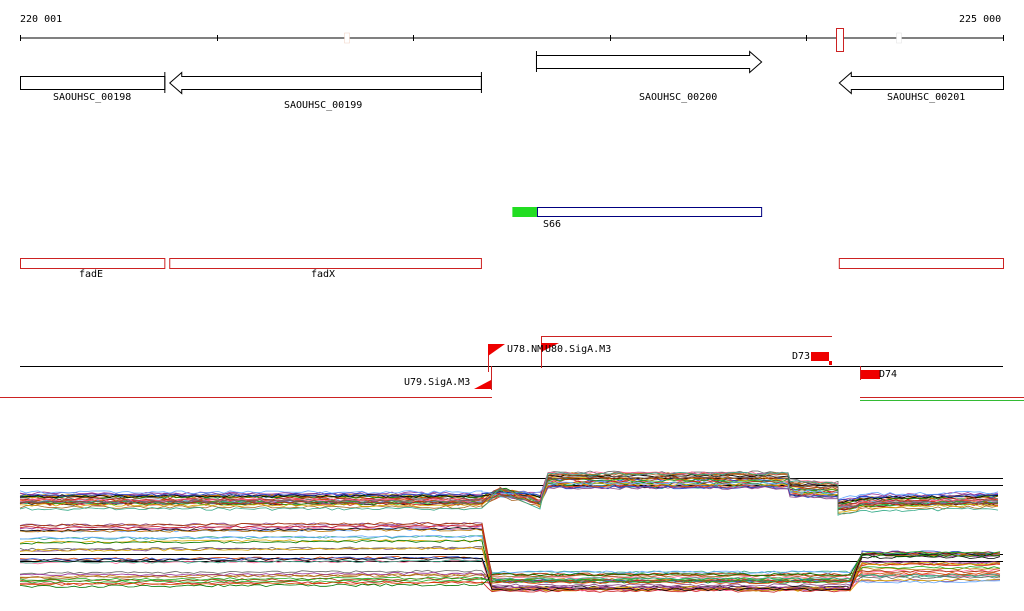 The height and width of the screenshot is (611, 1024). Describe the element at coordinates (870, 374) in the screenshot. I see `feature-box-d74` at that location.